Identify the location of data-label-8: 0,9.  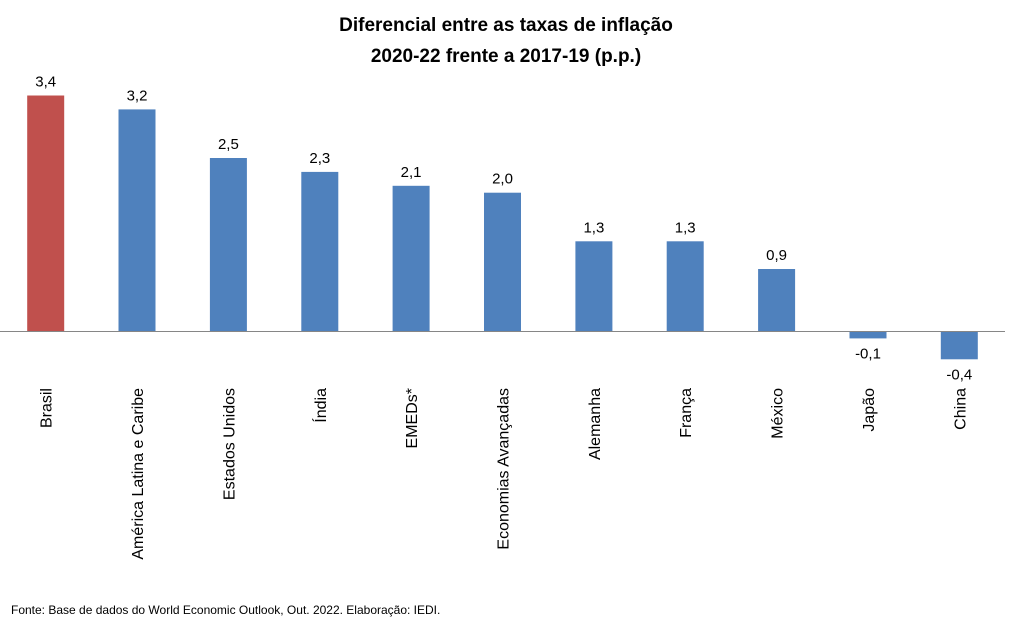
(776, 255).